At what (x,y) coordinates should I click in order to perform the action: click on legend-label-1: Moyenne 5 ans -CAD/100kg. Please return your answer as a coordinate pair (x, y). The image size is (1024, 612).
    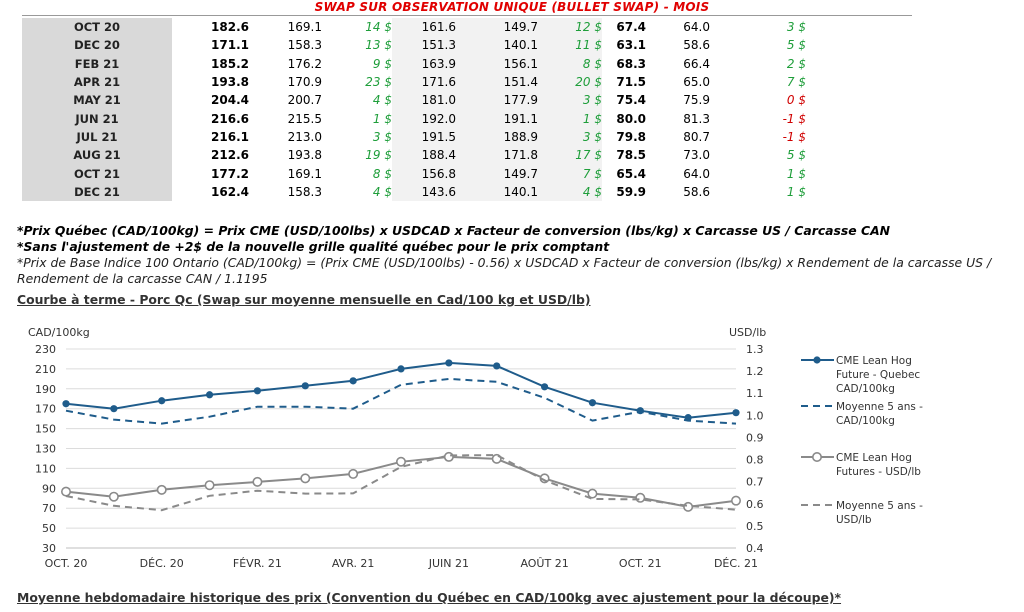
    Looking at the image, I should click on (879, 414).